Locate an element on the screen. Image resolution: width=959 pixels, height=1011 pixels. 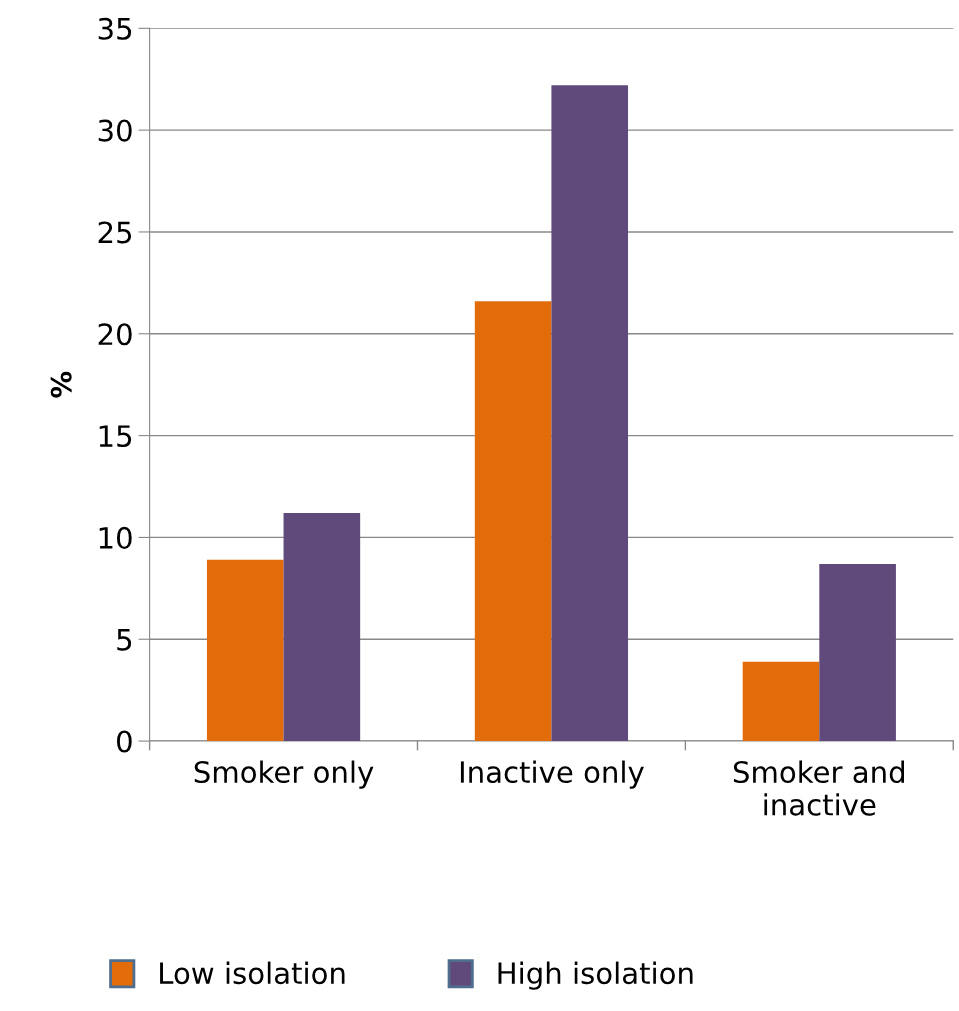
y-tick-label: 30 is located at coordinates (115, 130).